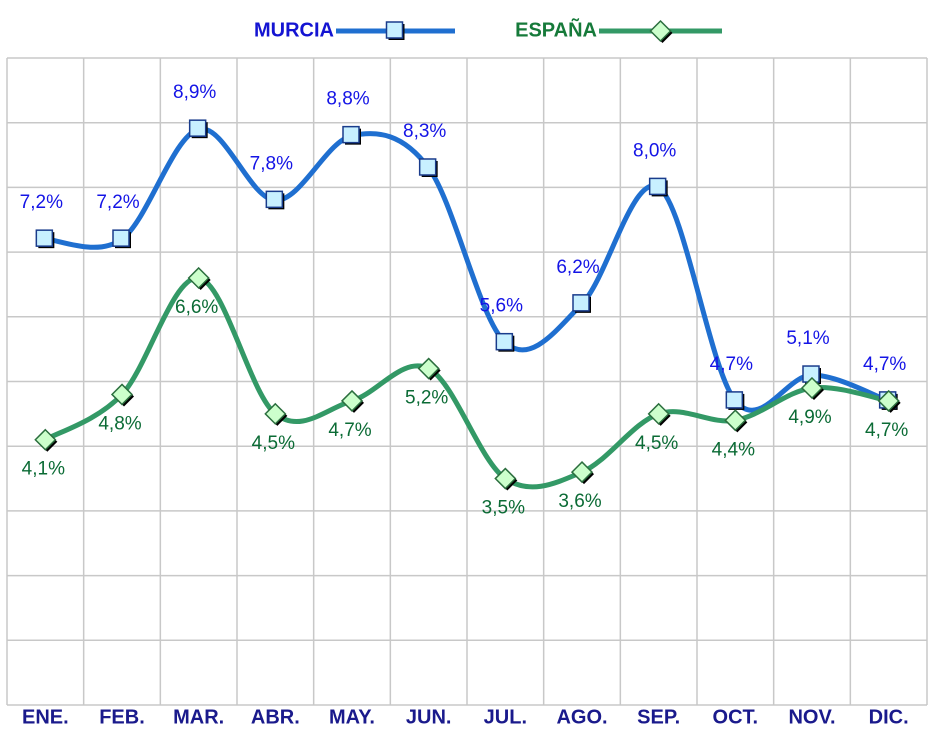 The width and height of the screenshot is (928, 729). What do you see at coordinates (429, 717) in the screenshot?
I see `x-tick-label: JUN.` at bounding box center [429, 717].